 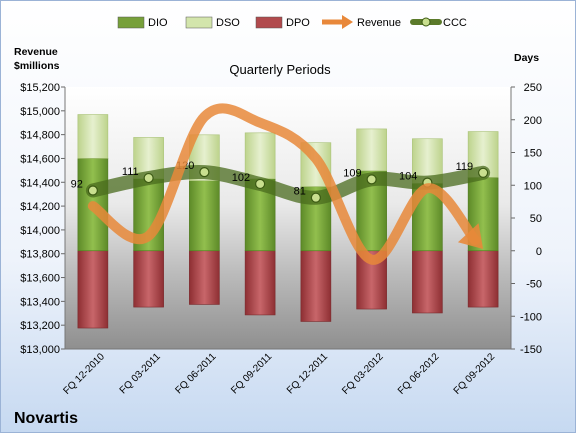 I want to click on left-tick-label: $15,200, so click(x=40, y=88).